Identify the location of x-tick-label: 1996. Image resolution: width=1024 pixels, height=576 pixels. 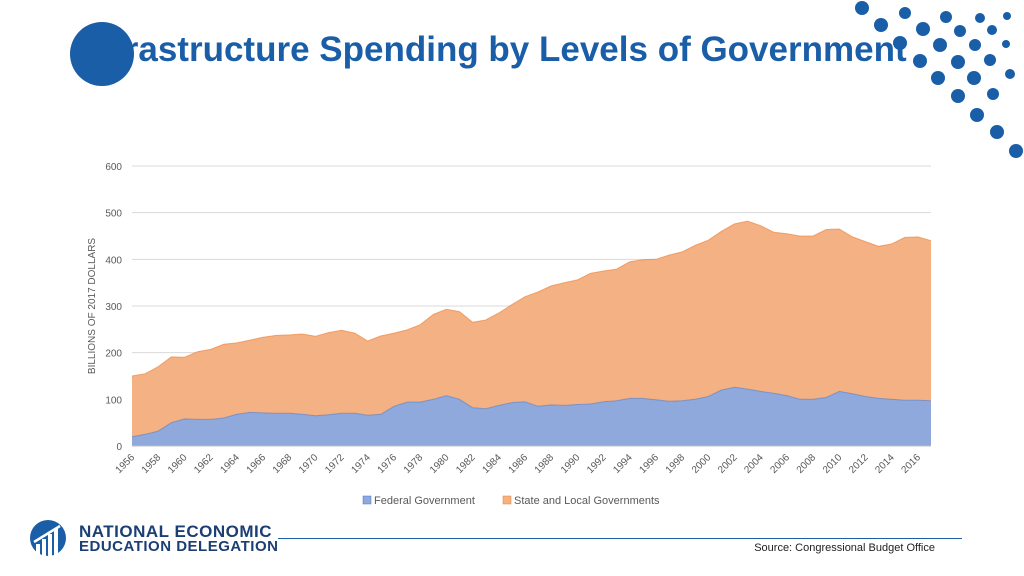
(650, 464).